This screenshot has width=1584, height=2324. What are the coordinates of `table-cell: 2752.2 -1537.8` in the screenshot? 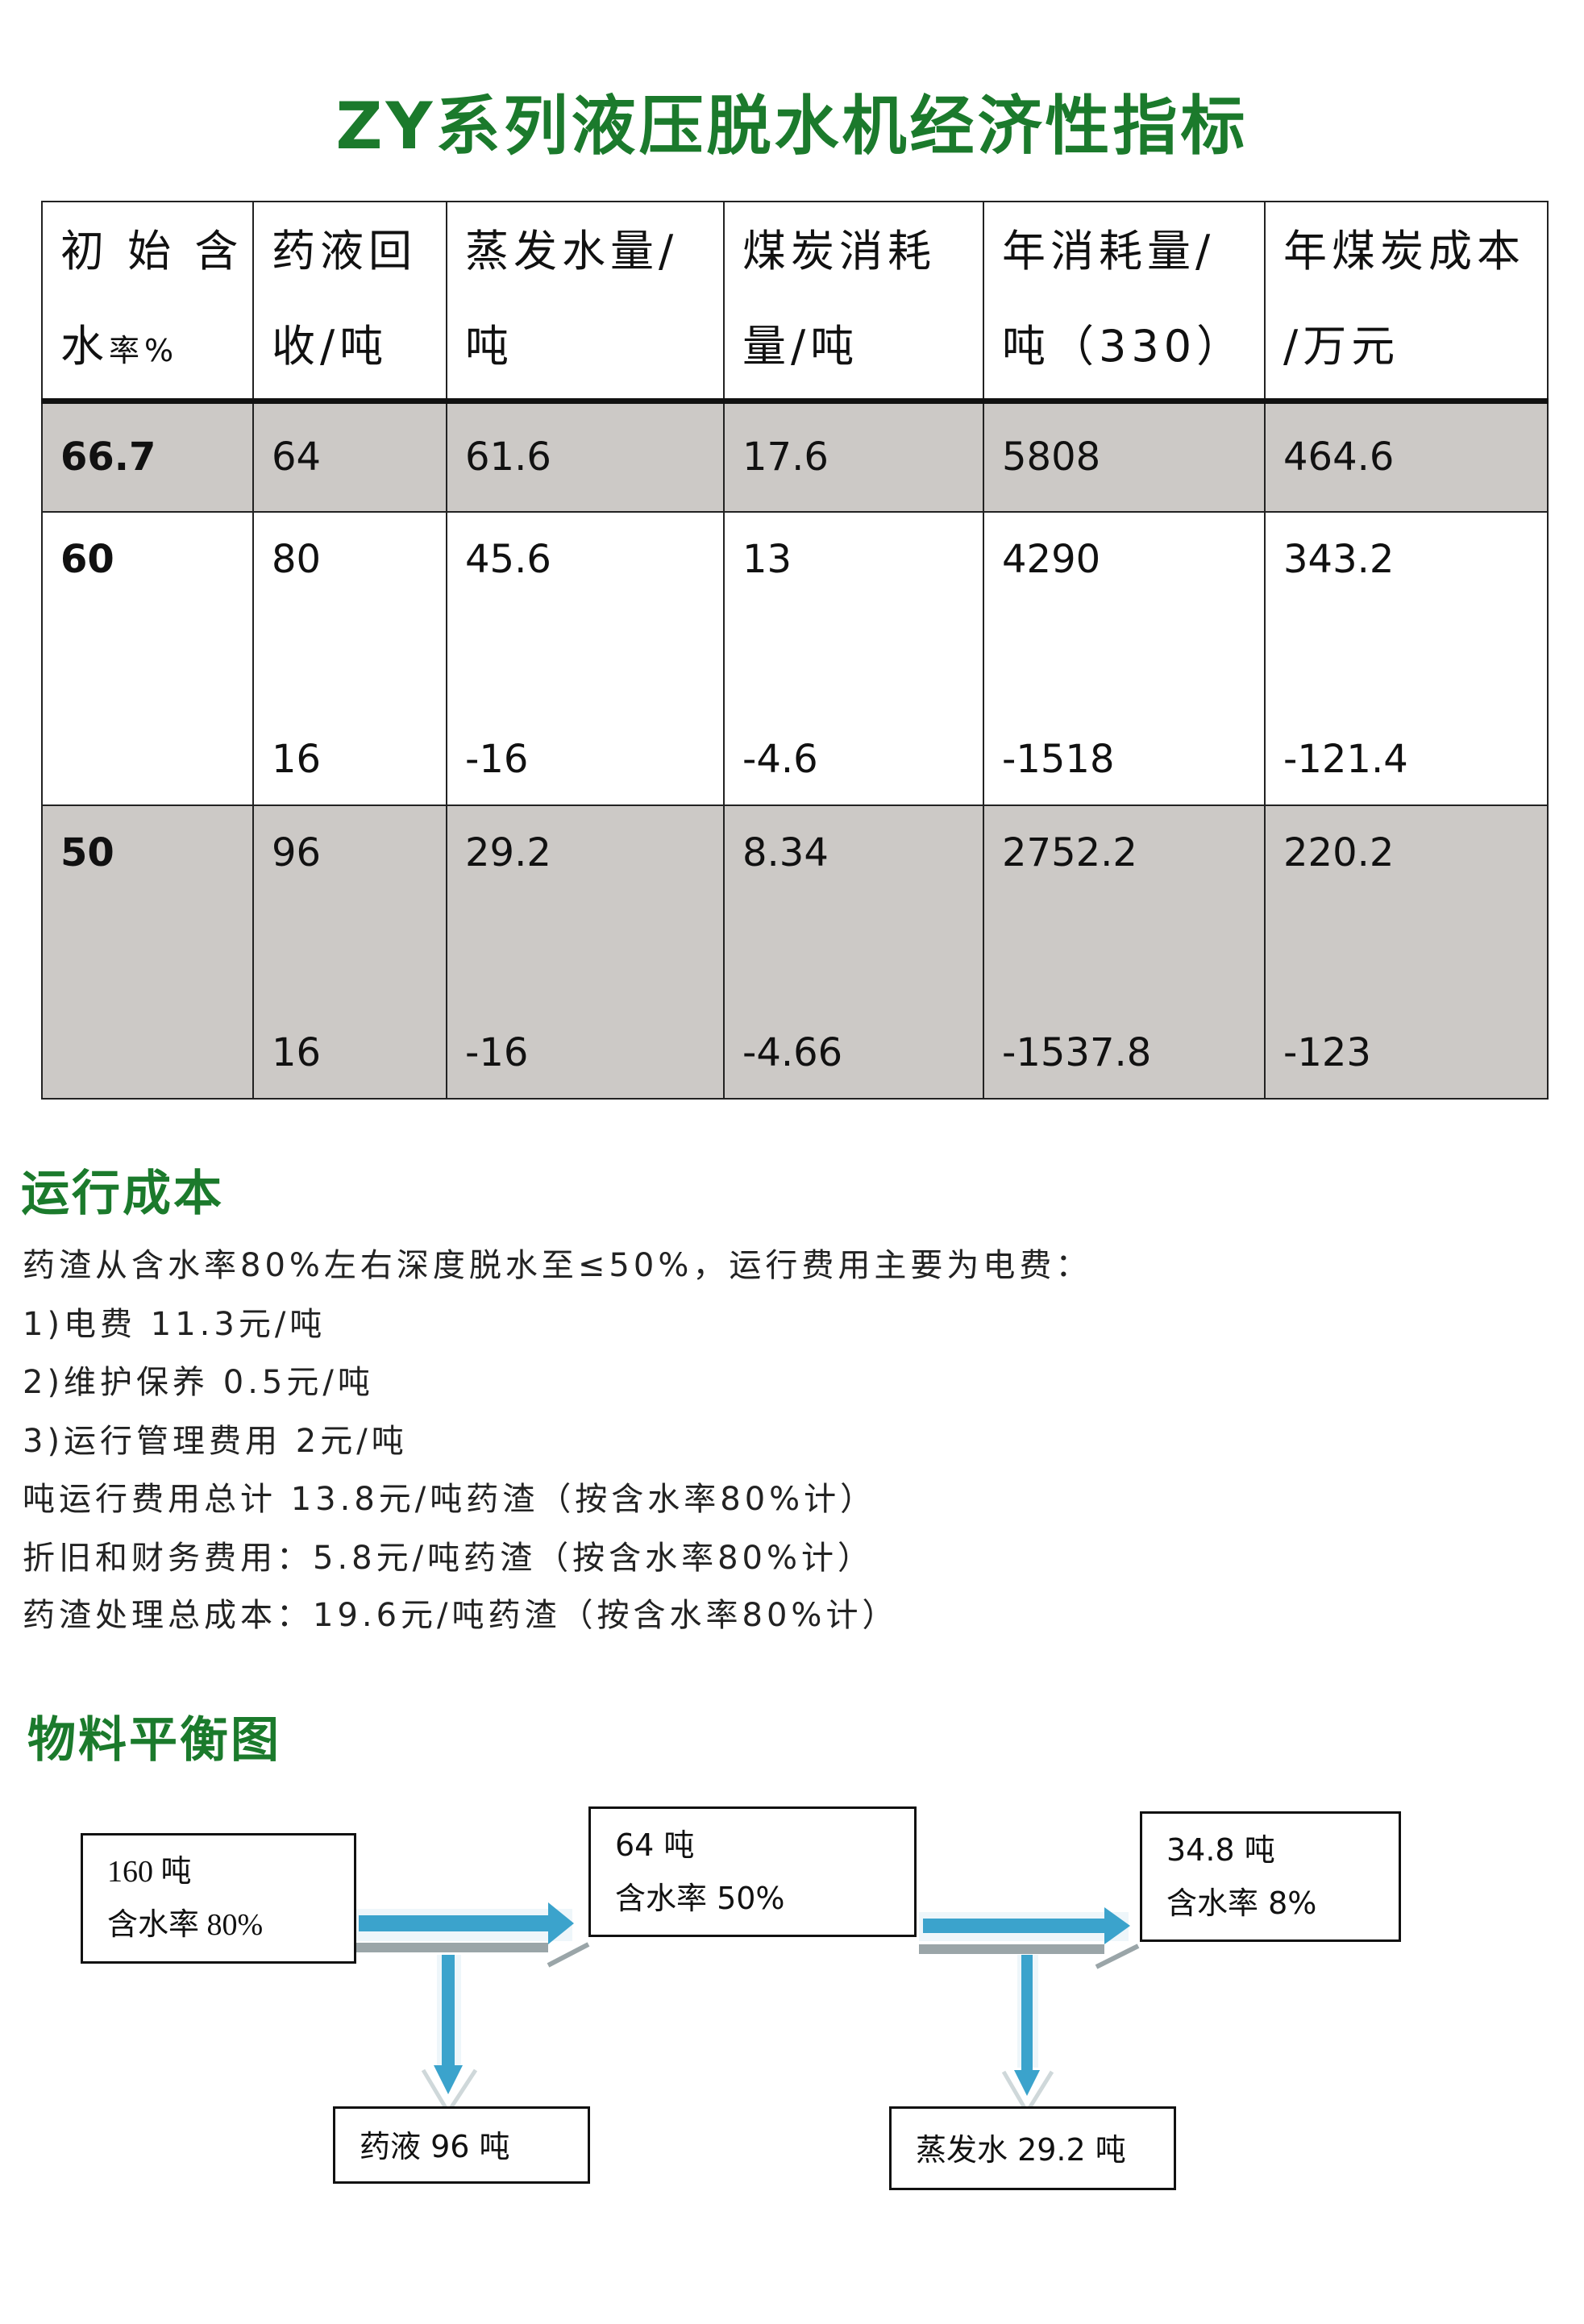 It's located at (1124, 952).